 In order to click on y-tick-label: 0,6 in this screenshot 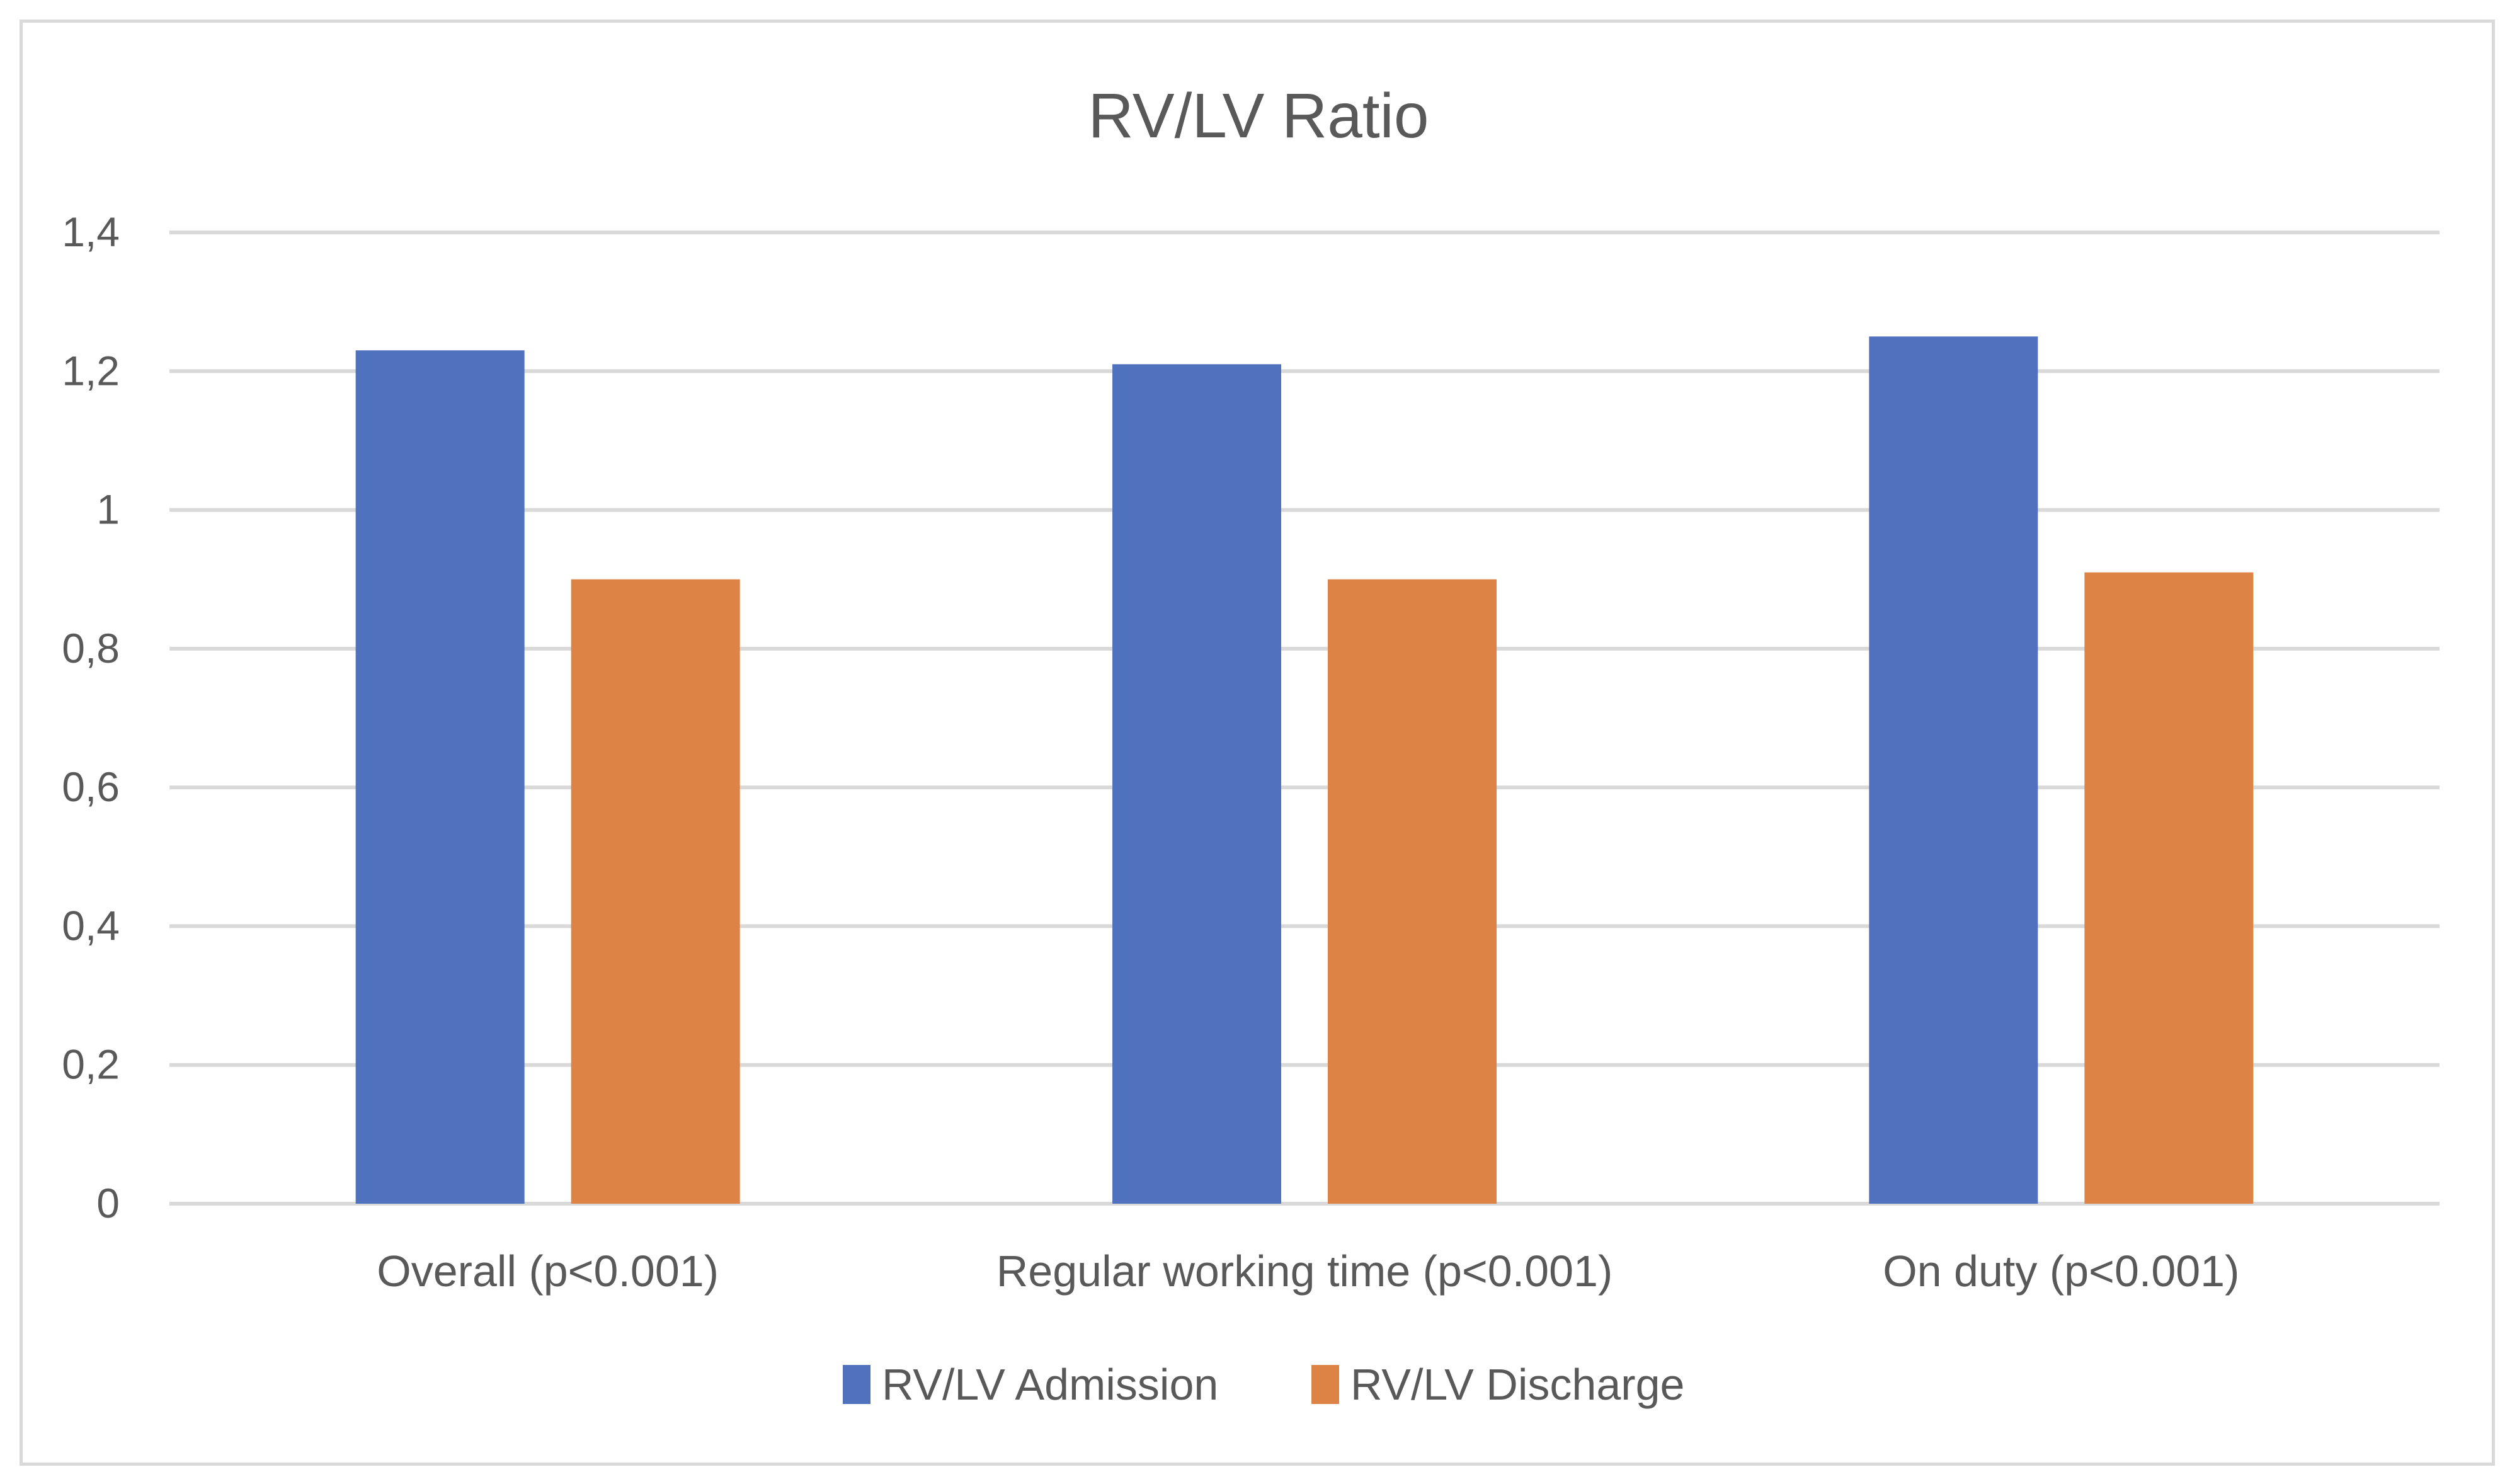, I will do `click(91, 786)`.